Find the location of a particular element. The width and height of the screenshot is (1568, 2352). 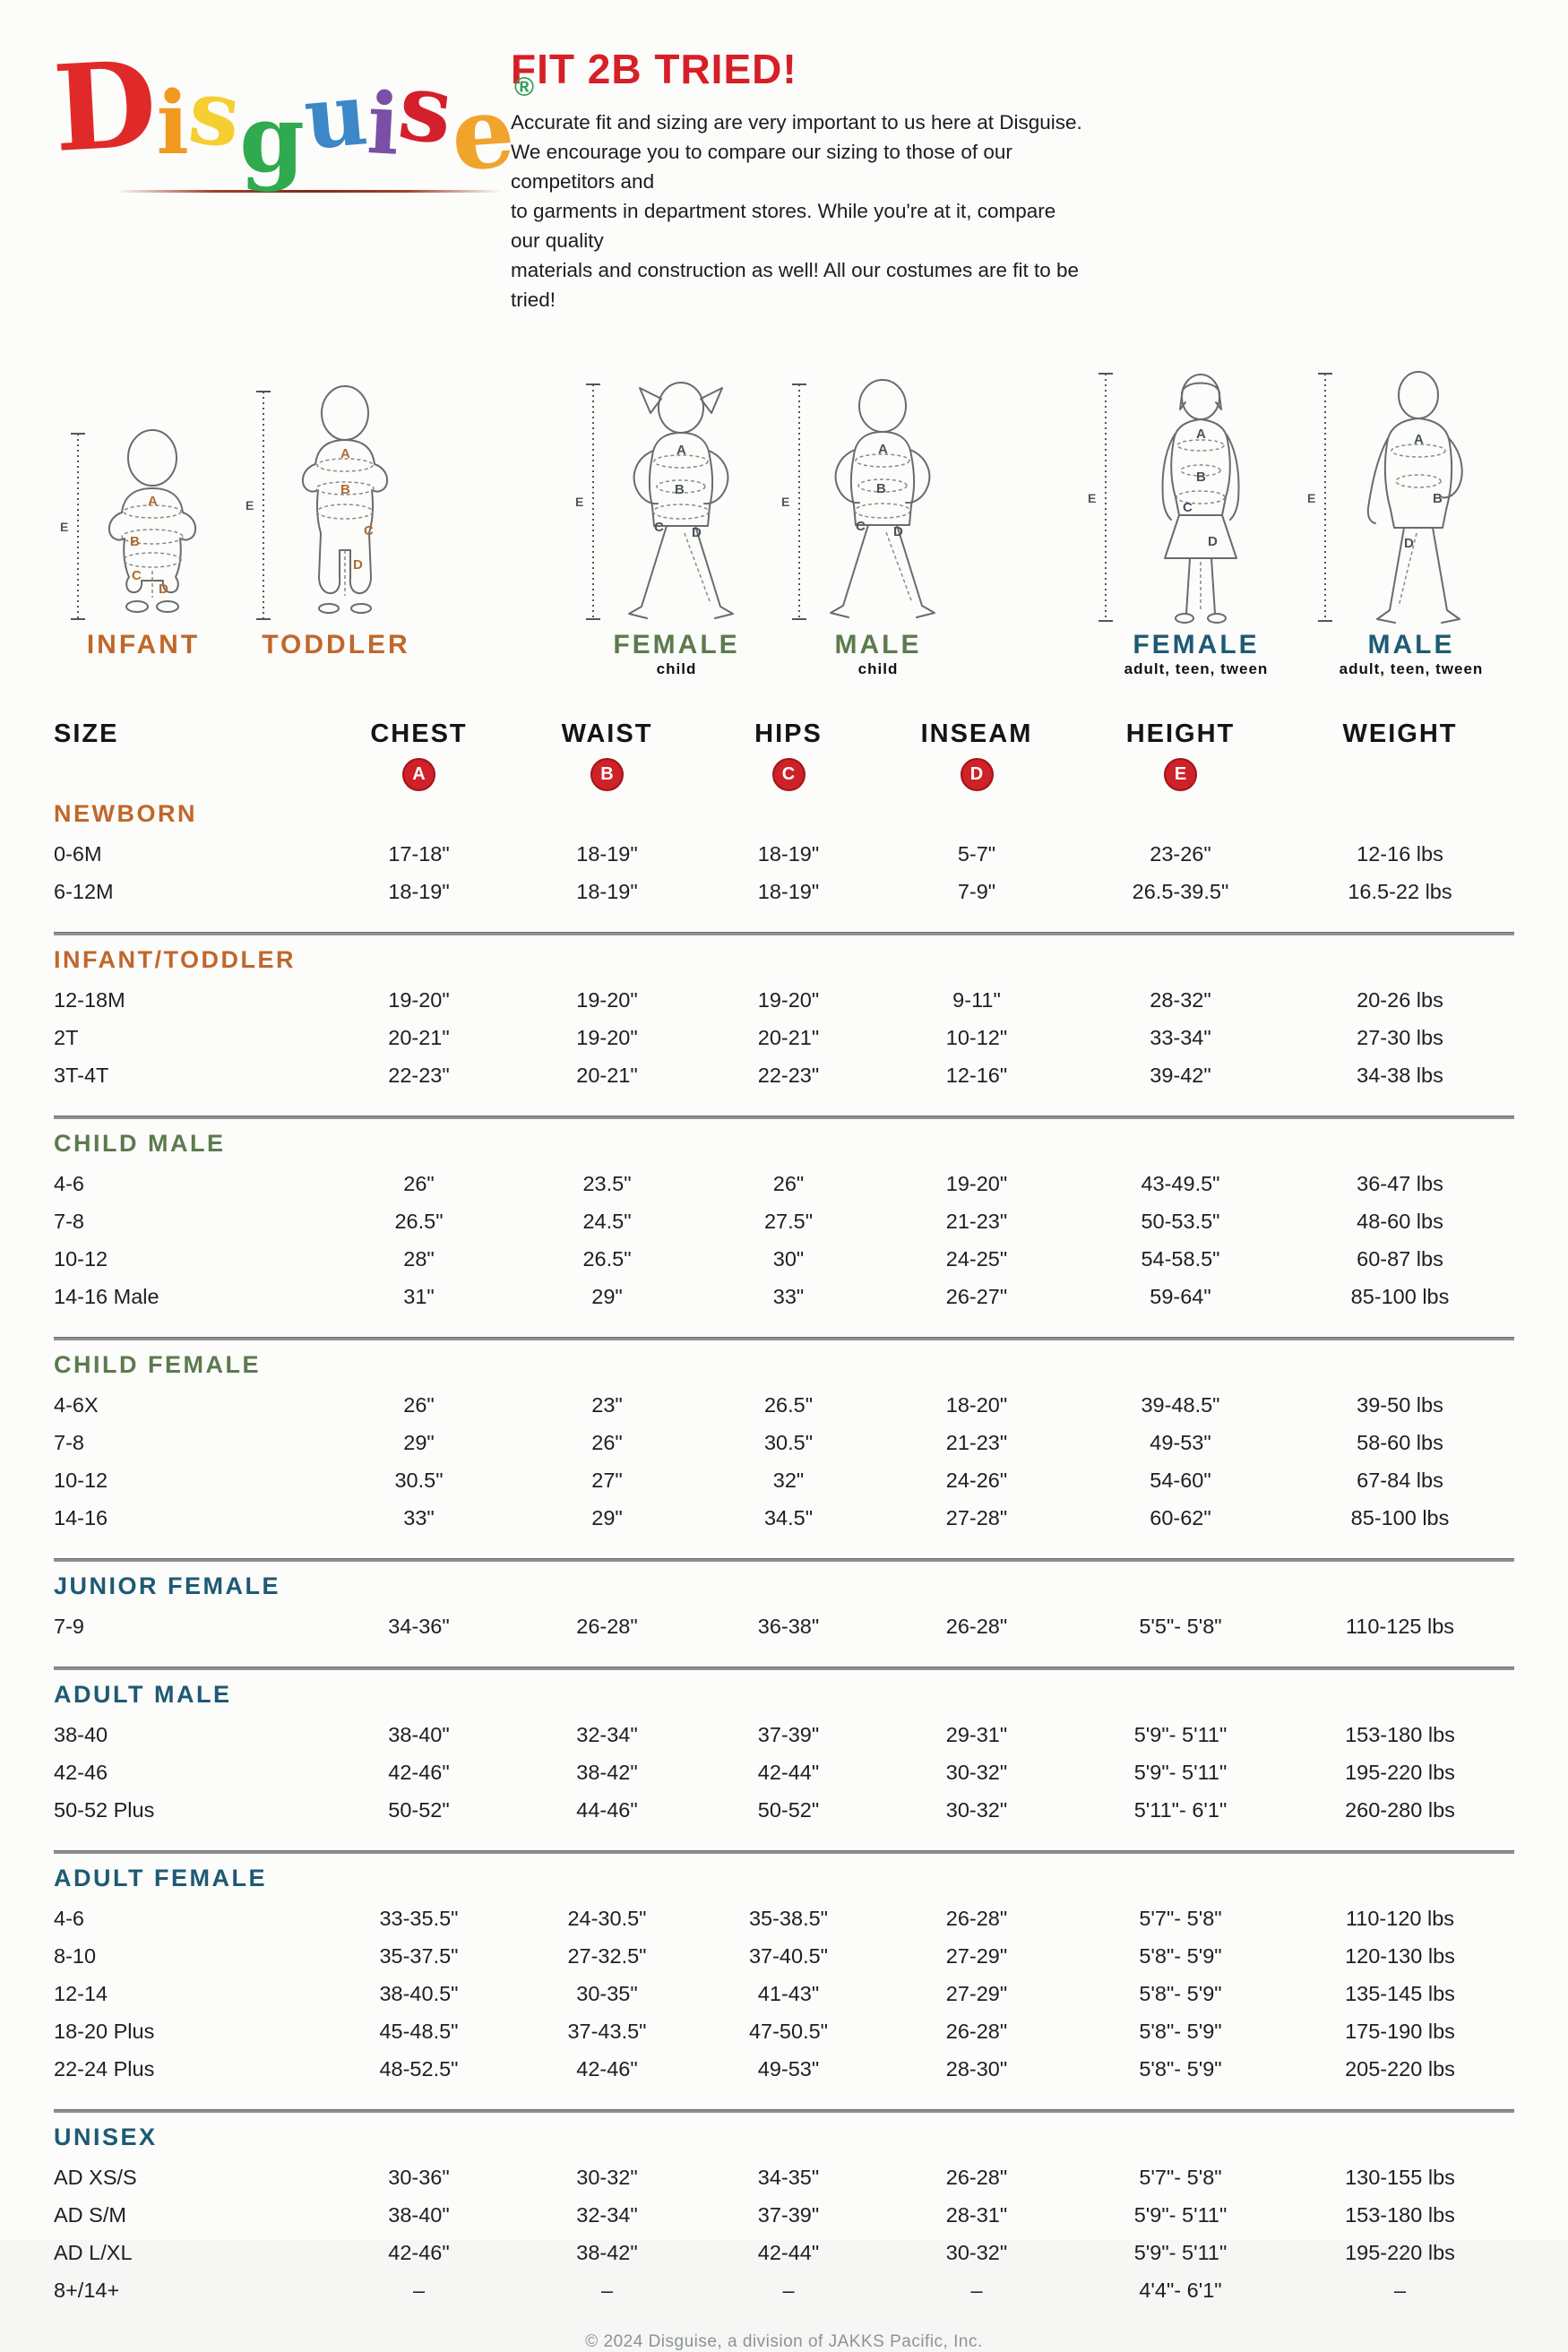

value-cell: 5'11"- 6'1" is located at coordinates (1181, 1809).